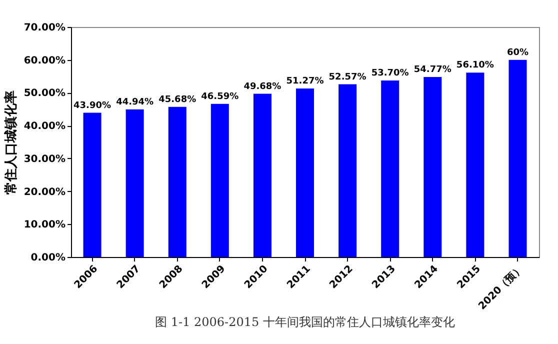 The image size is (558, 344). I want to click on data-label: 56.10%, so click(475, 65).